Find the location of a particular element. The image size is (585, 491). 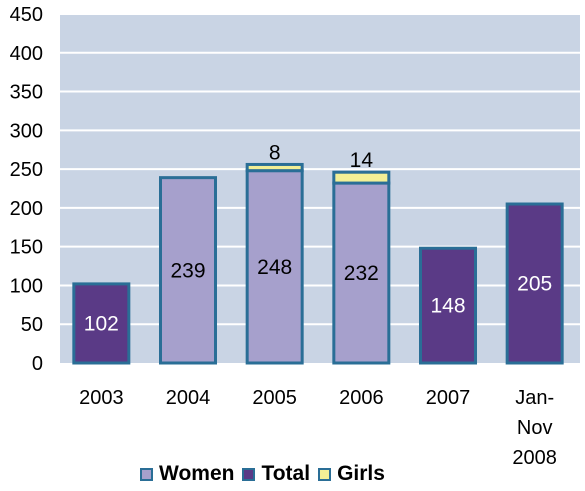

y-tick-label: 50 is located at coordinates (32, 325).